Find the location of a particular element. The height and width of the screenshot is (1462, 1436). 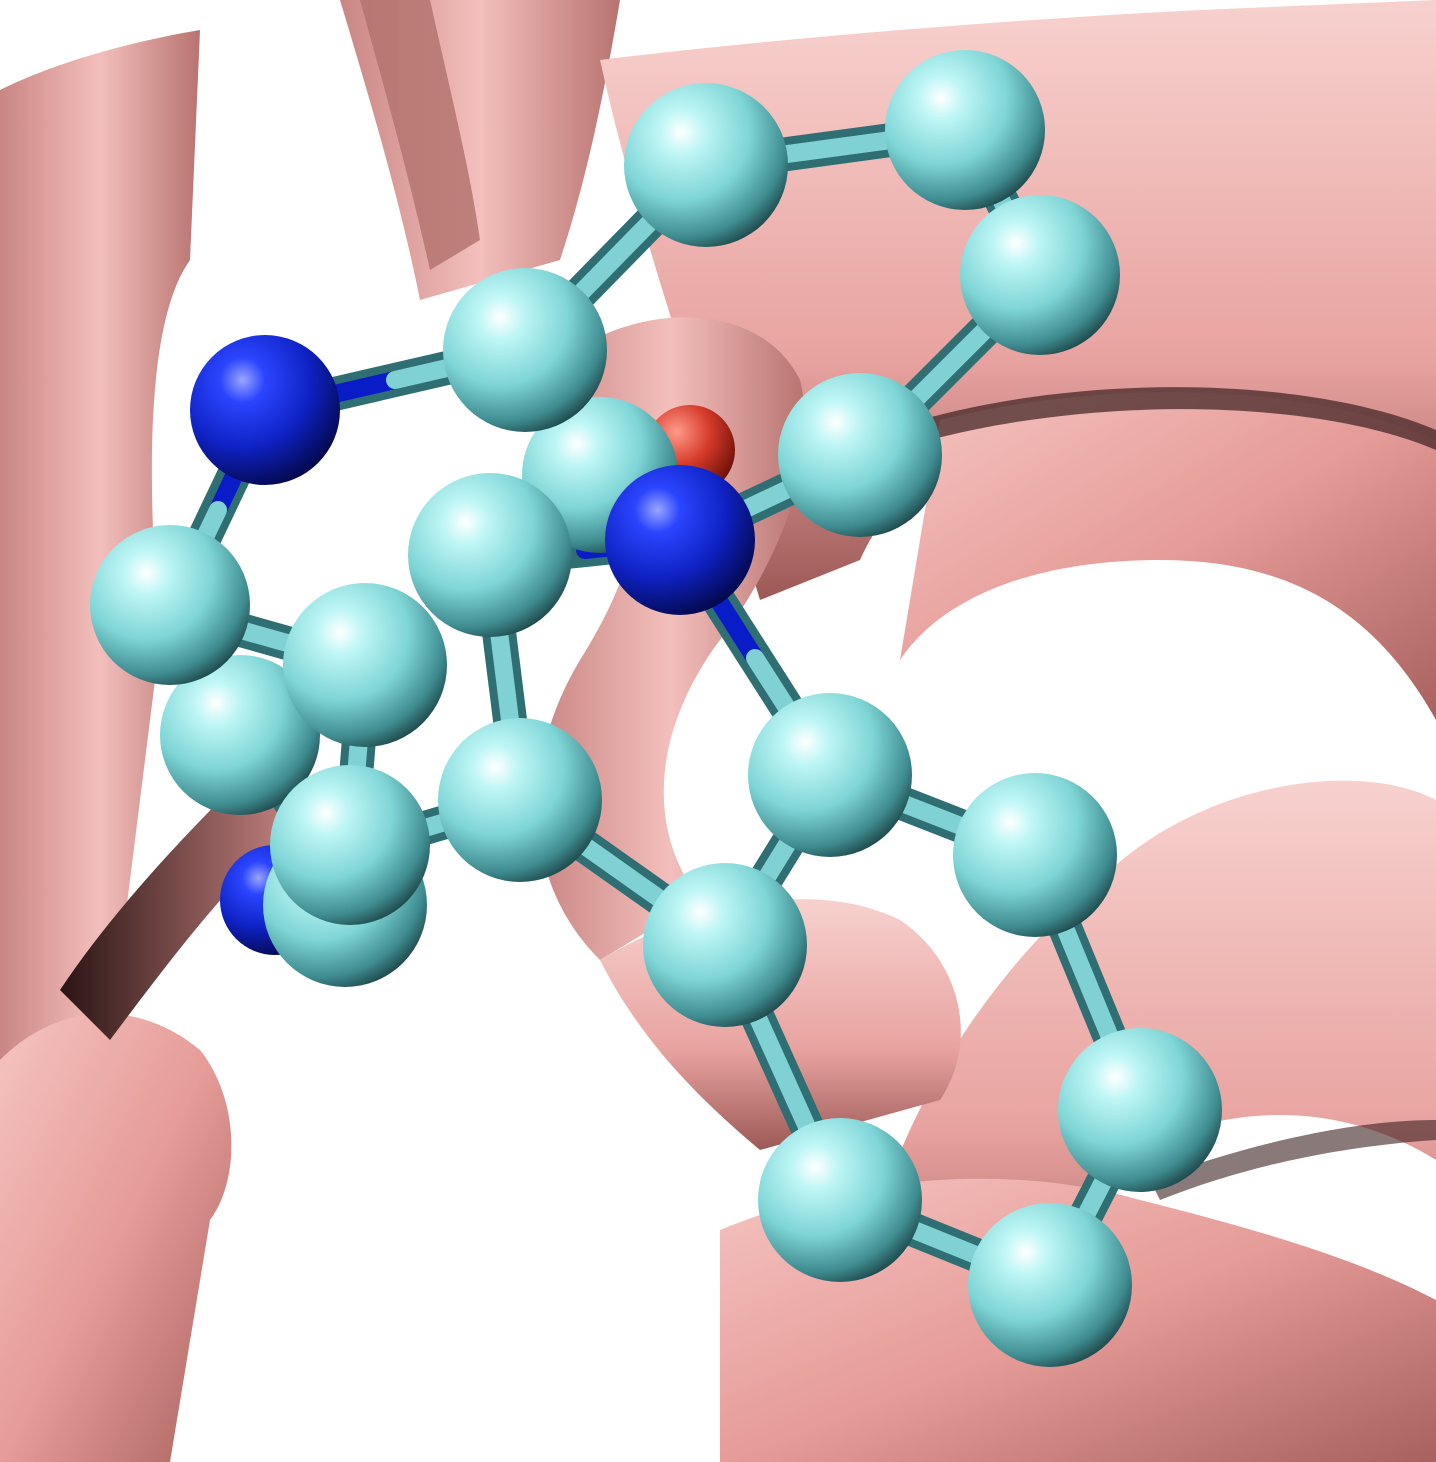

ribbon-right-band is located at coordinates (1168, 556).